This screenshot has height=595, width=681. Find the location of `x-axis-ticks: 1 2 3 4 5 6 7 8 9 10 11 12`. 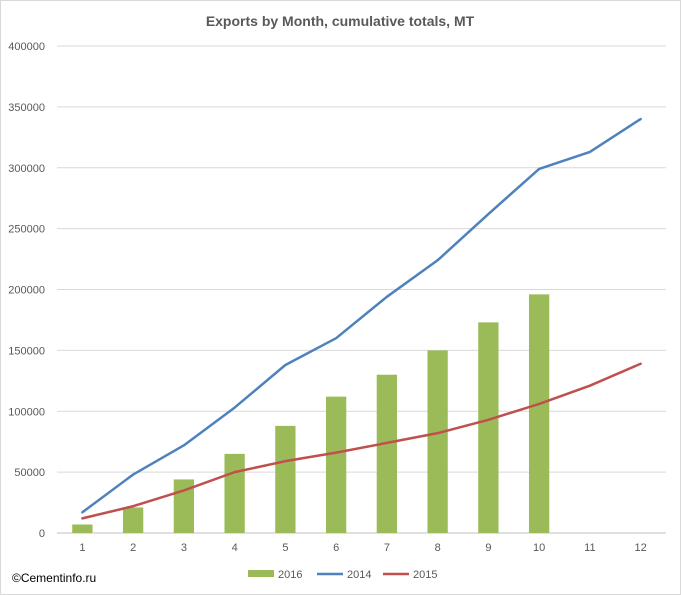

x-axis-ticks: 1 2 3 4 5 6 7 8 9 10 11 12 is located at coordinates (362, 548).